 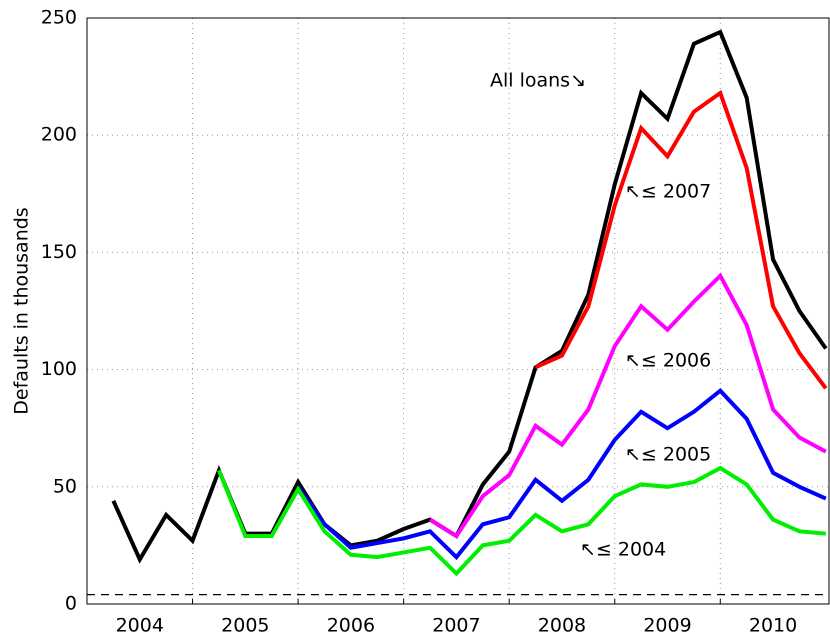 What do you see at coordinates (65, 486) in the screenshot?
I see `y-tick-label: 50` at bounding box center [65, 486].